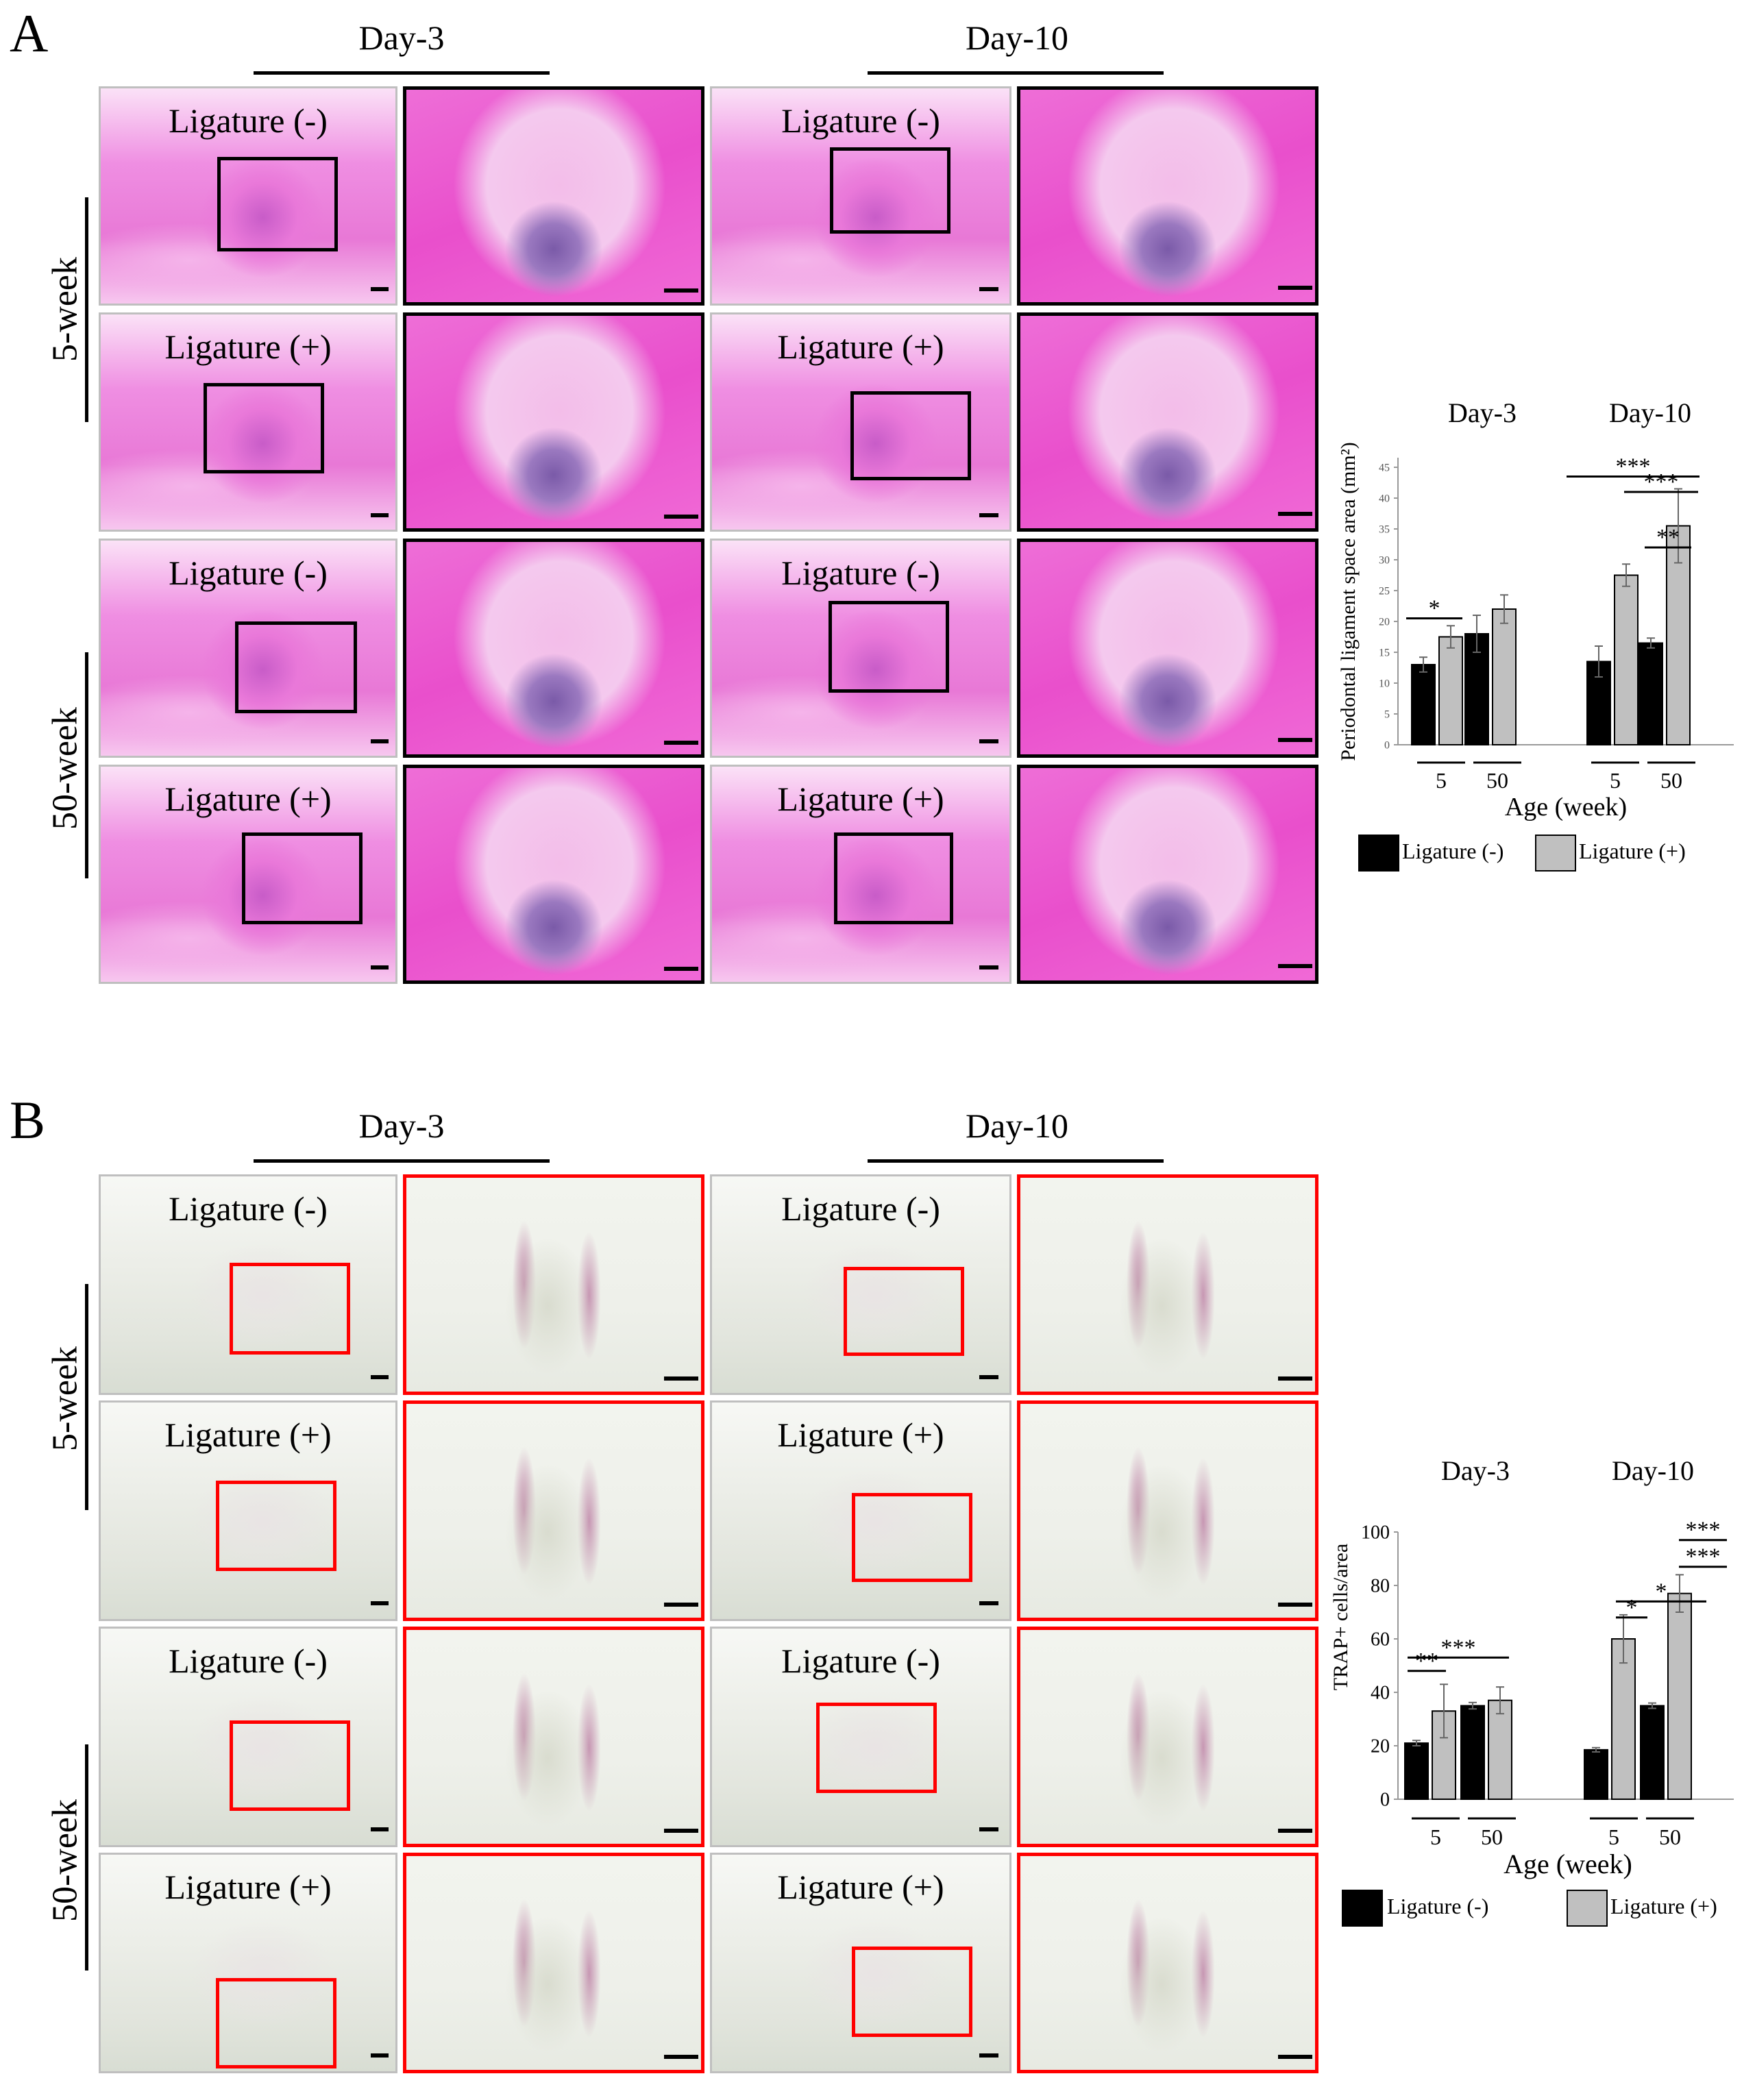  What do you see at coordinates (65, 768) in the screenshot?
I see `panel-a-50week-label: 50-week` at bounding box center [65, 768].